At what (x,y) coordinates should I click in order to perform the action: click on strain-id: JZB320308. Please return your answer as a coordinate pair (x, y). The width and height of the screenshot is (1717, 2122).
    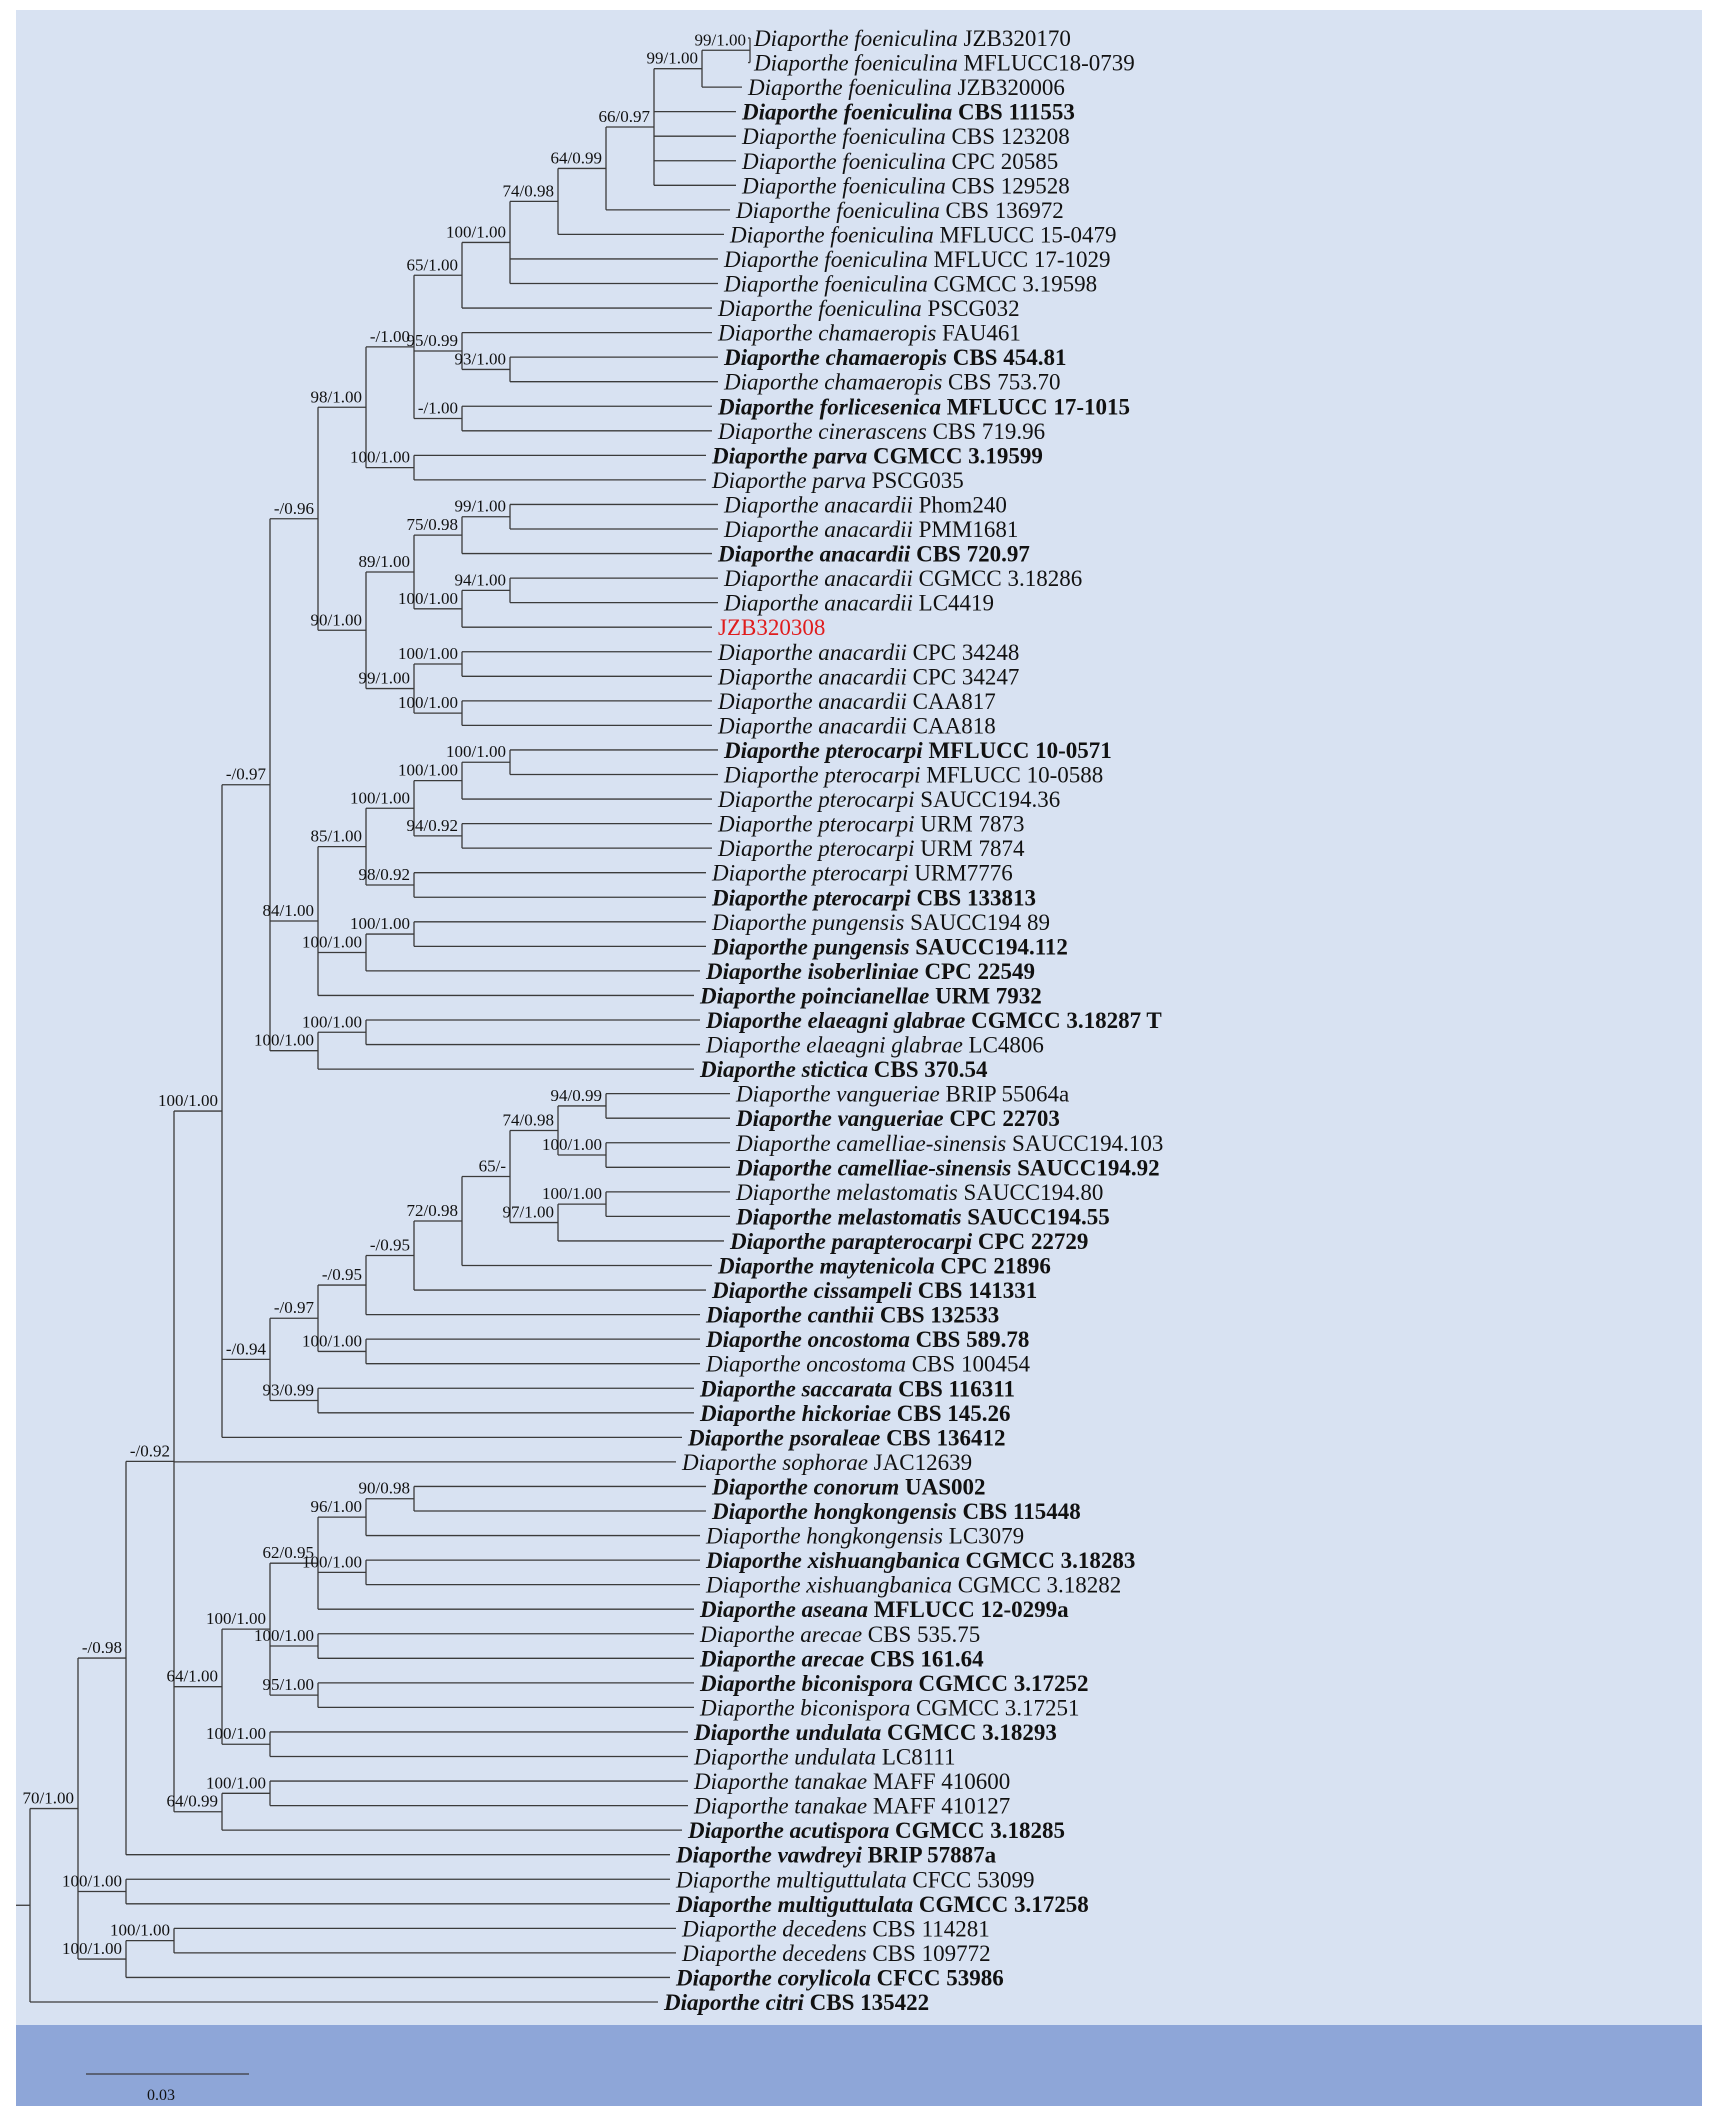
    Looking at the image, I should click on (771, 627).